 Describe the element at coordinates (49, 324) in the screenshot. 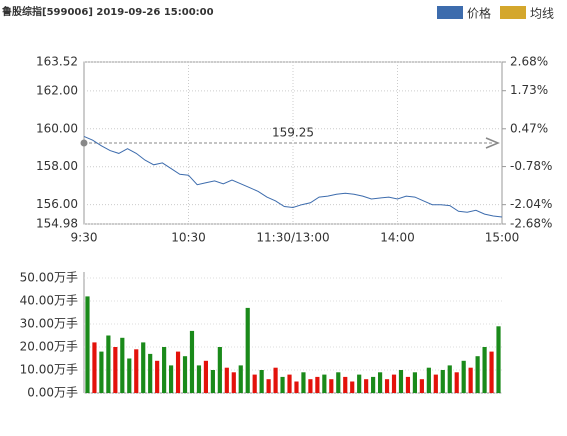

I see `y-tick-label: 30.00万手` at that location.